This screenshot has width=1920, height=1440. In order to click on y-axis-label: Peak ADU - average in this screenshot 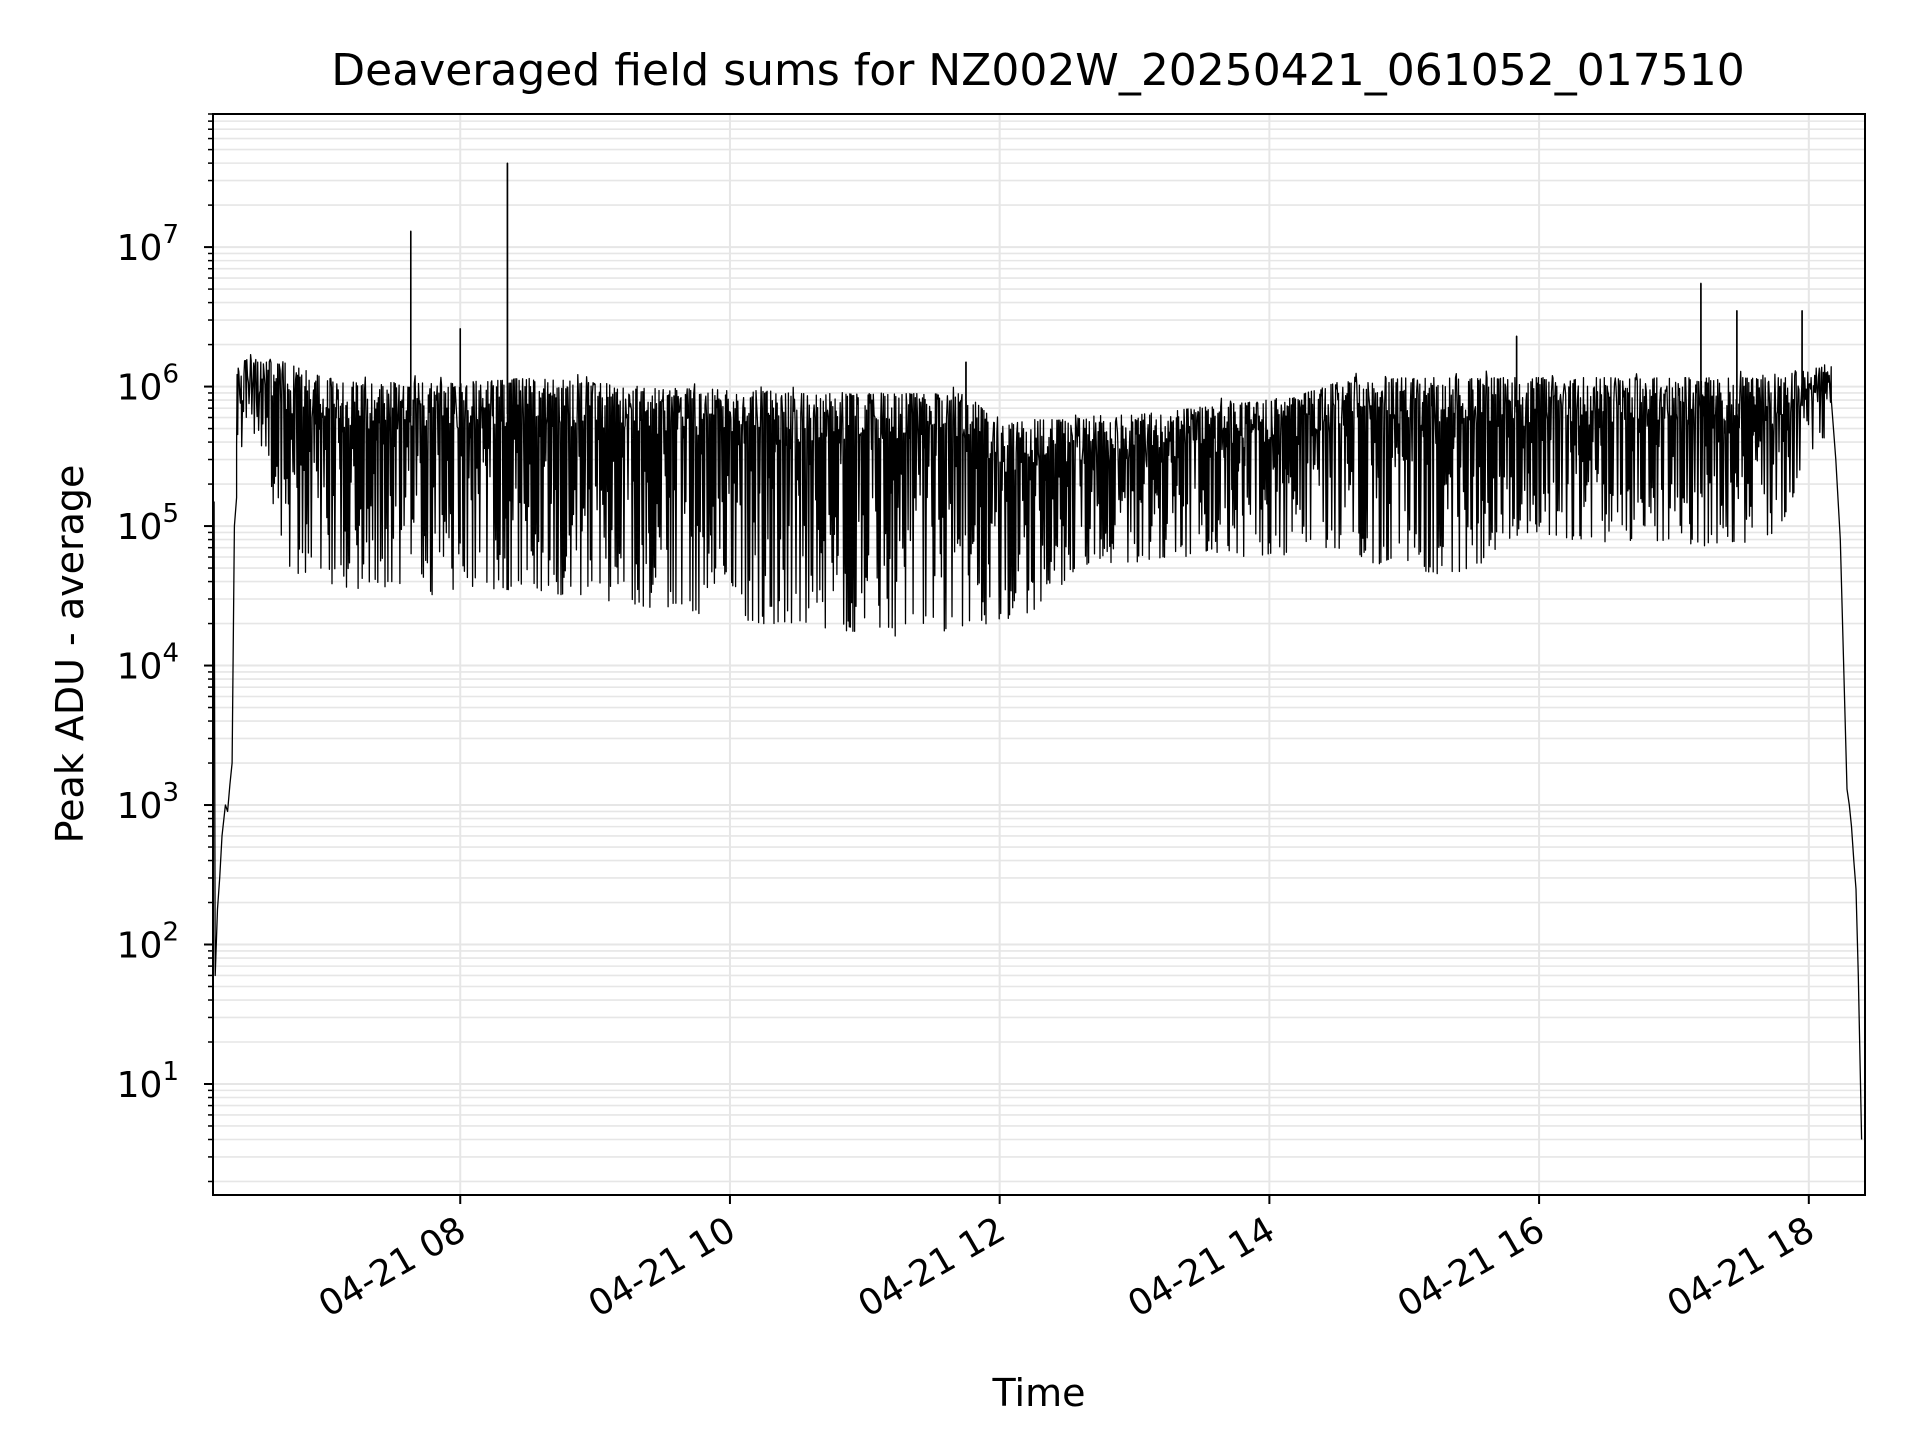, I will do `click(70, 654)`.